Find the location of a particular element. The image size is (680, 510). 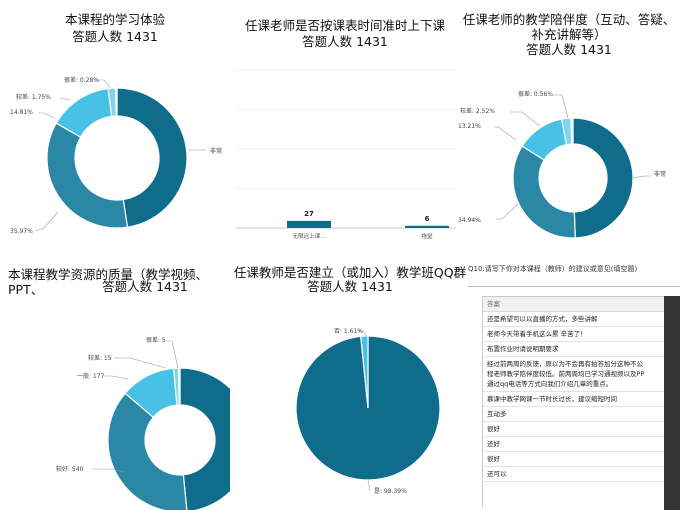

slice-label: 较差: 15 is located at coordinates (100, 358).